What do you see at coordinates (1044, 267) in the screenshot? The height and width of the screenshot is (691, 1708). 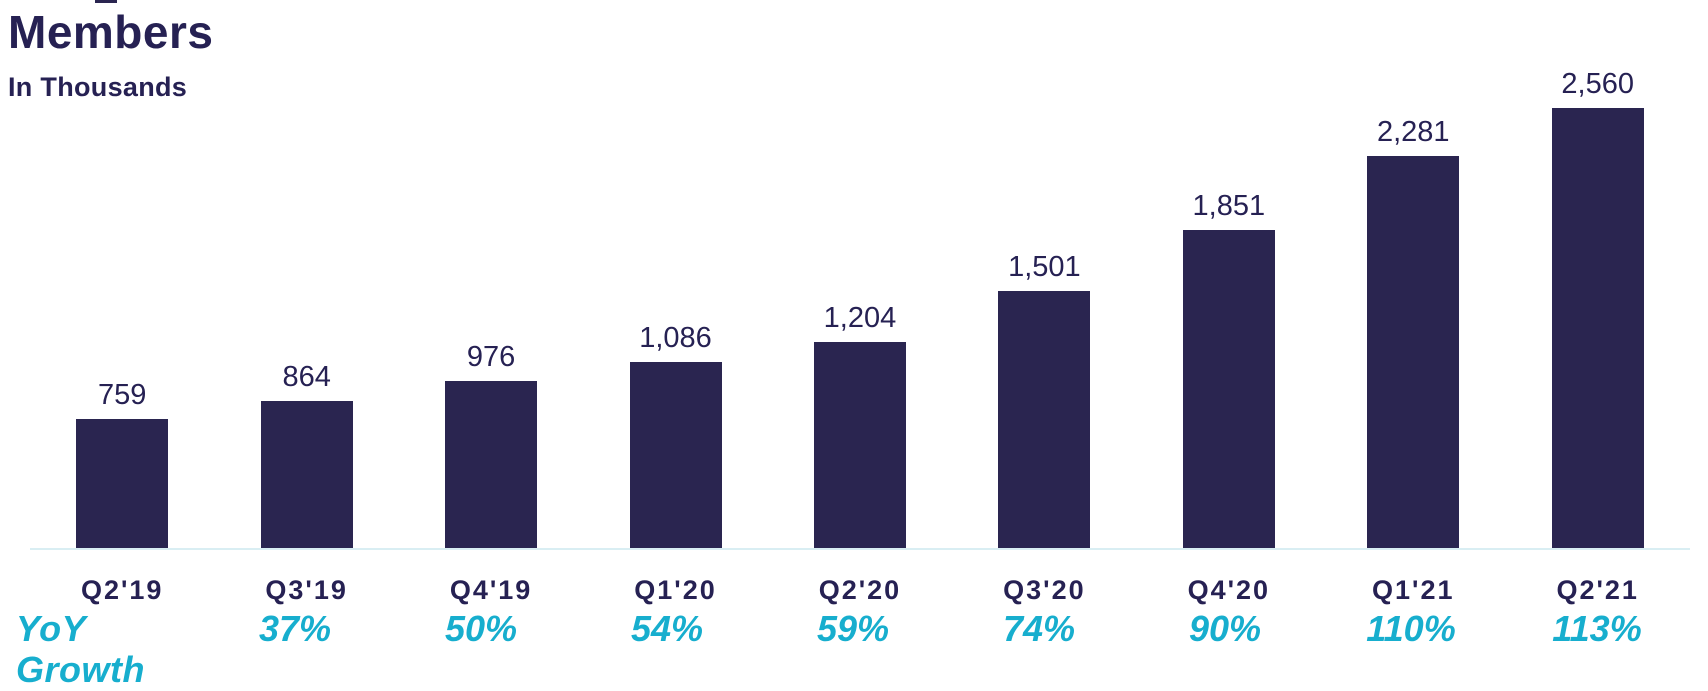 I see `bar-value-label: 1,501` at bounding box center [1044, 267].